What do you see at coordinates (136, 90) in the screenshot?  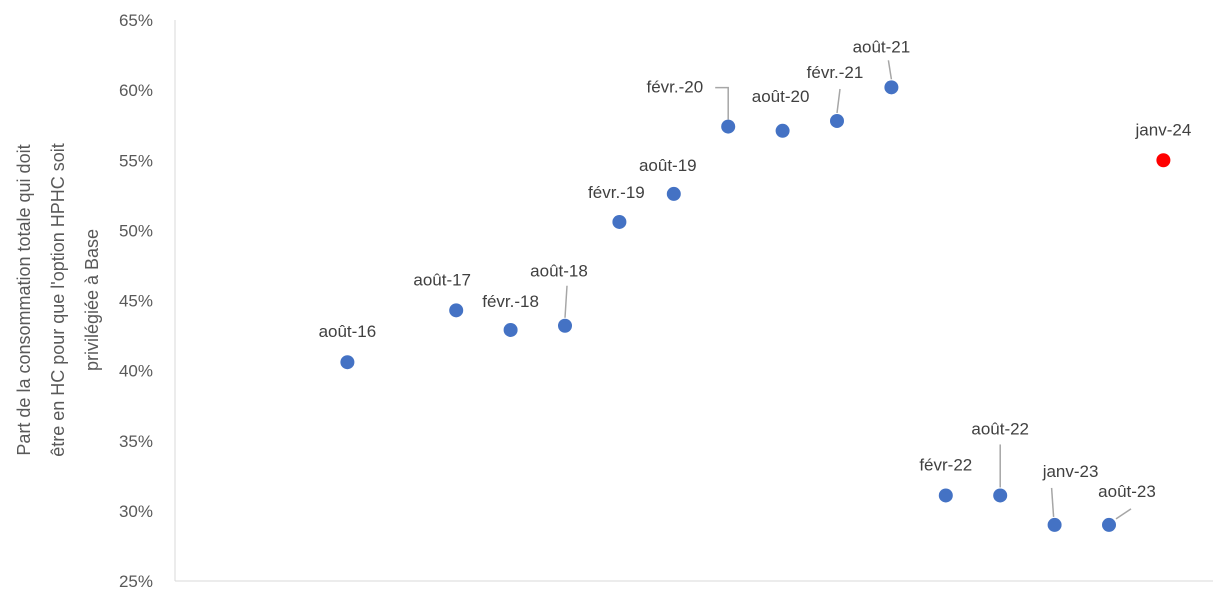 I see `y-tick-label: 60%` at bounding box center [136, 90].